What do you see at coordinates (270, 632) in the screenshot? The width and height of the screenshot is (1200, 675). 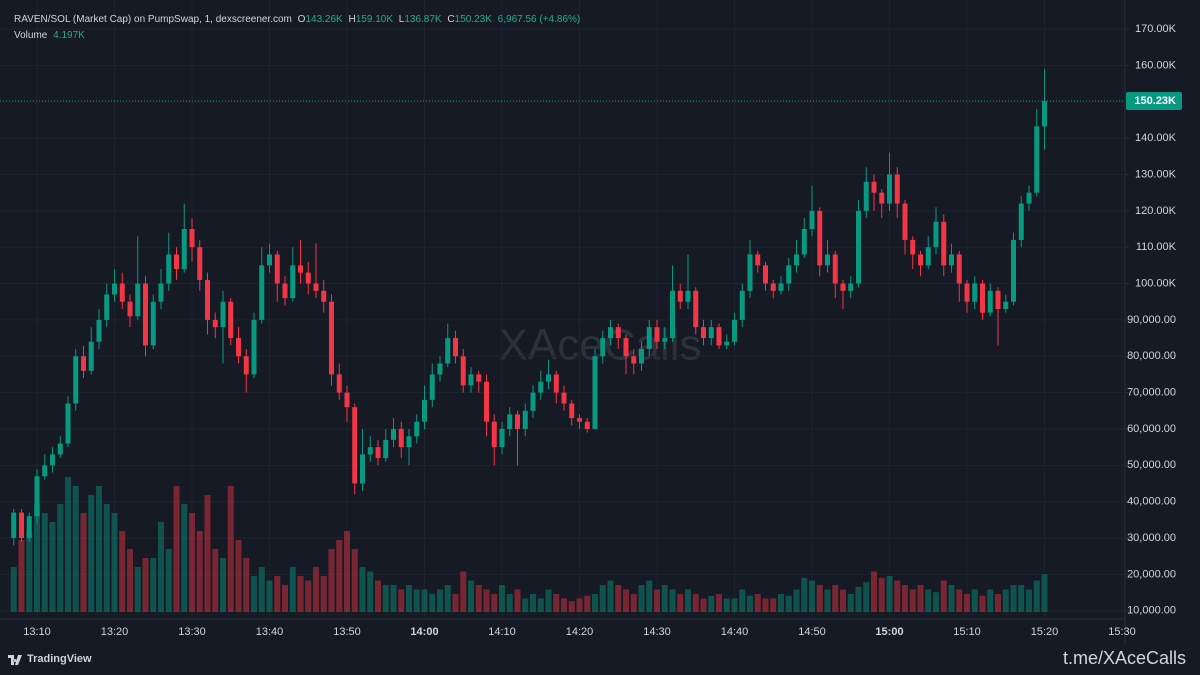 I see `x-tick-label: 13:40` at bounding box center [270, 632].